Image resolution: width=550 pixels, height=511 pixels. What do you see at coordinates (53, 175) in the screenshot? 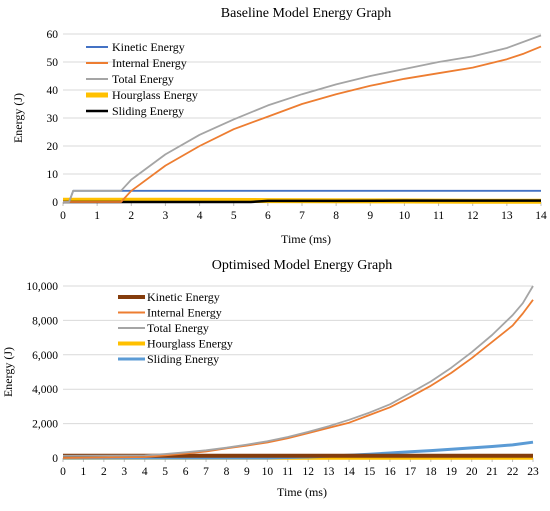
I see `y-tick-label: 10` at bounding box center [53, 175].